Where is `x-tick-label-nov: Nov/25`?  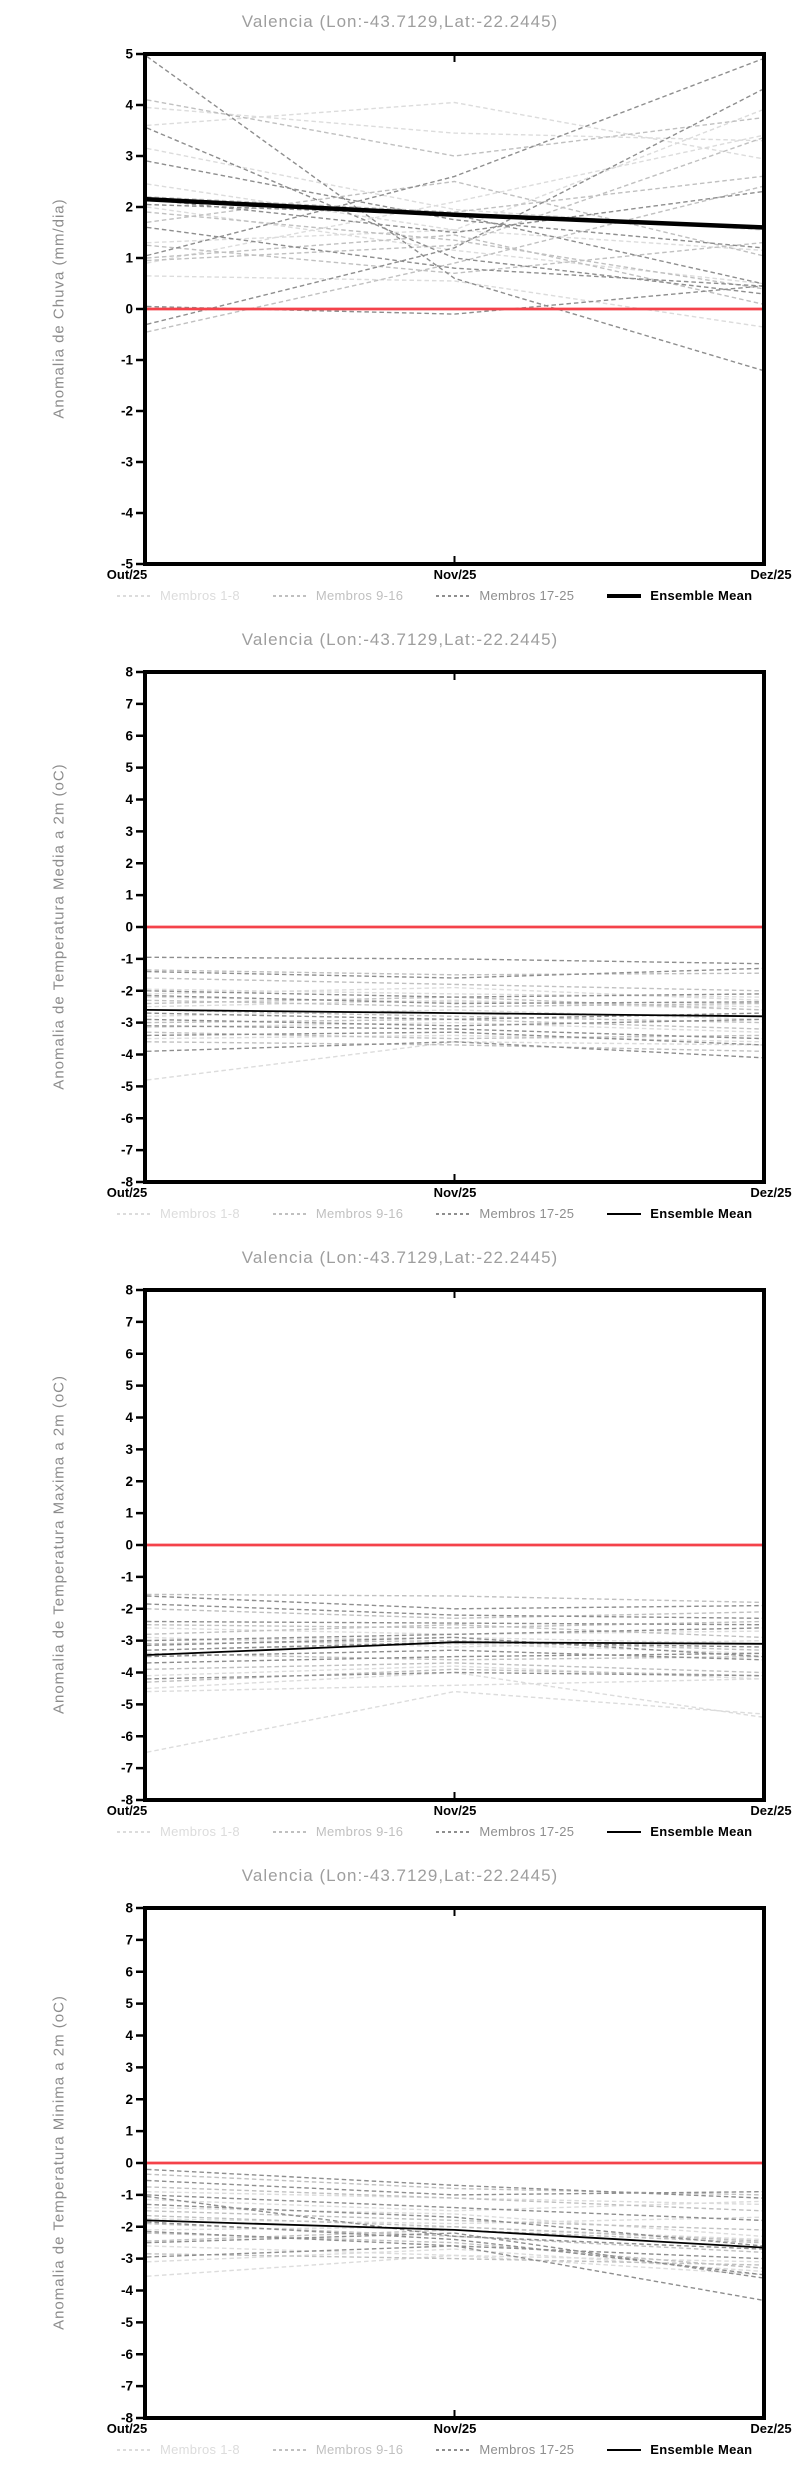
x-tick-label-nov: Nov/25 is located at coordinates (455, 574).